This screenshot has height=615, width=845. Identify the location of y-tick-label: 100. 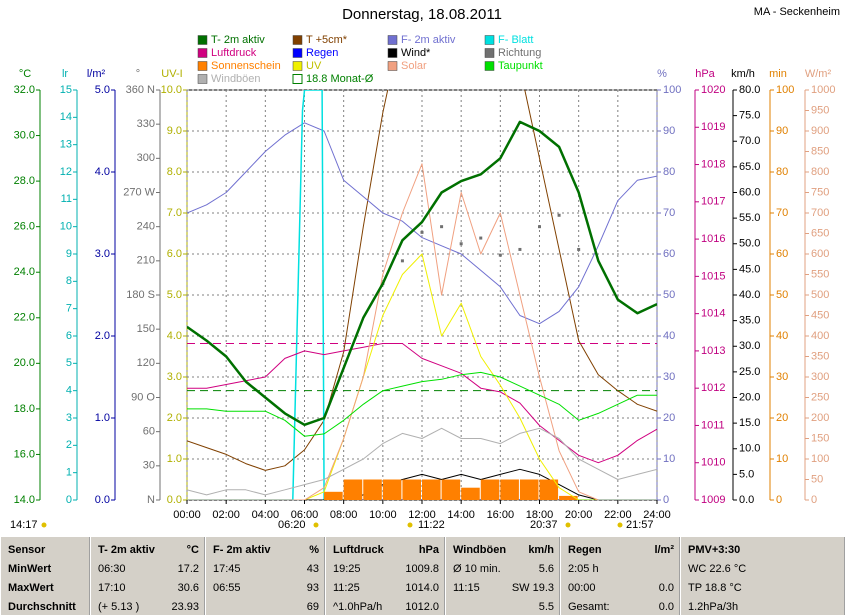
(785, 90).